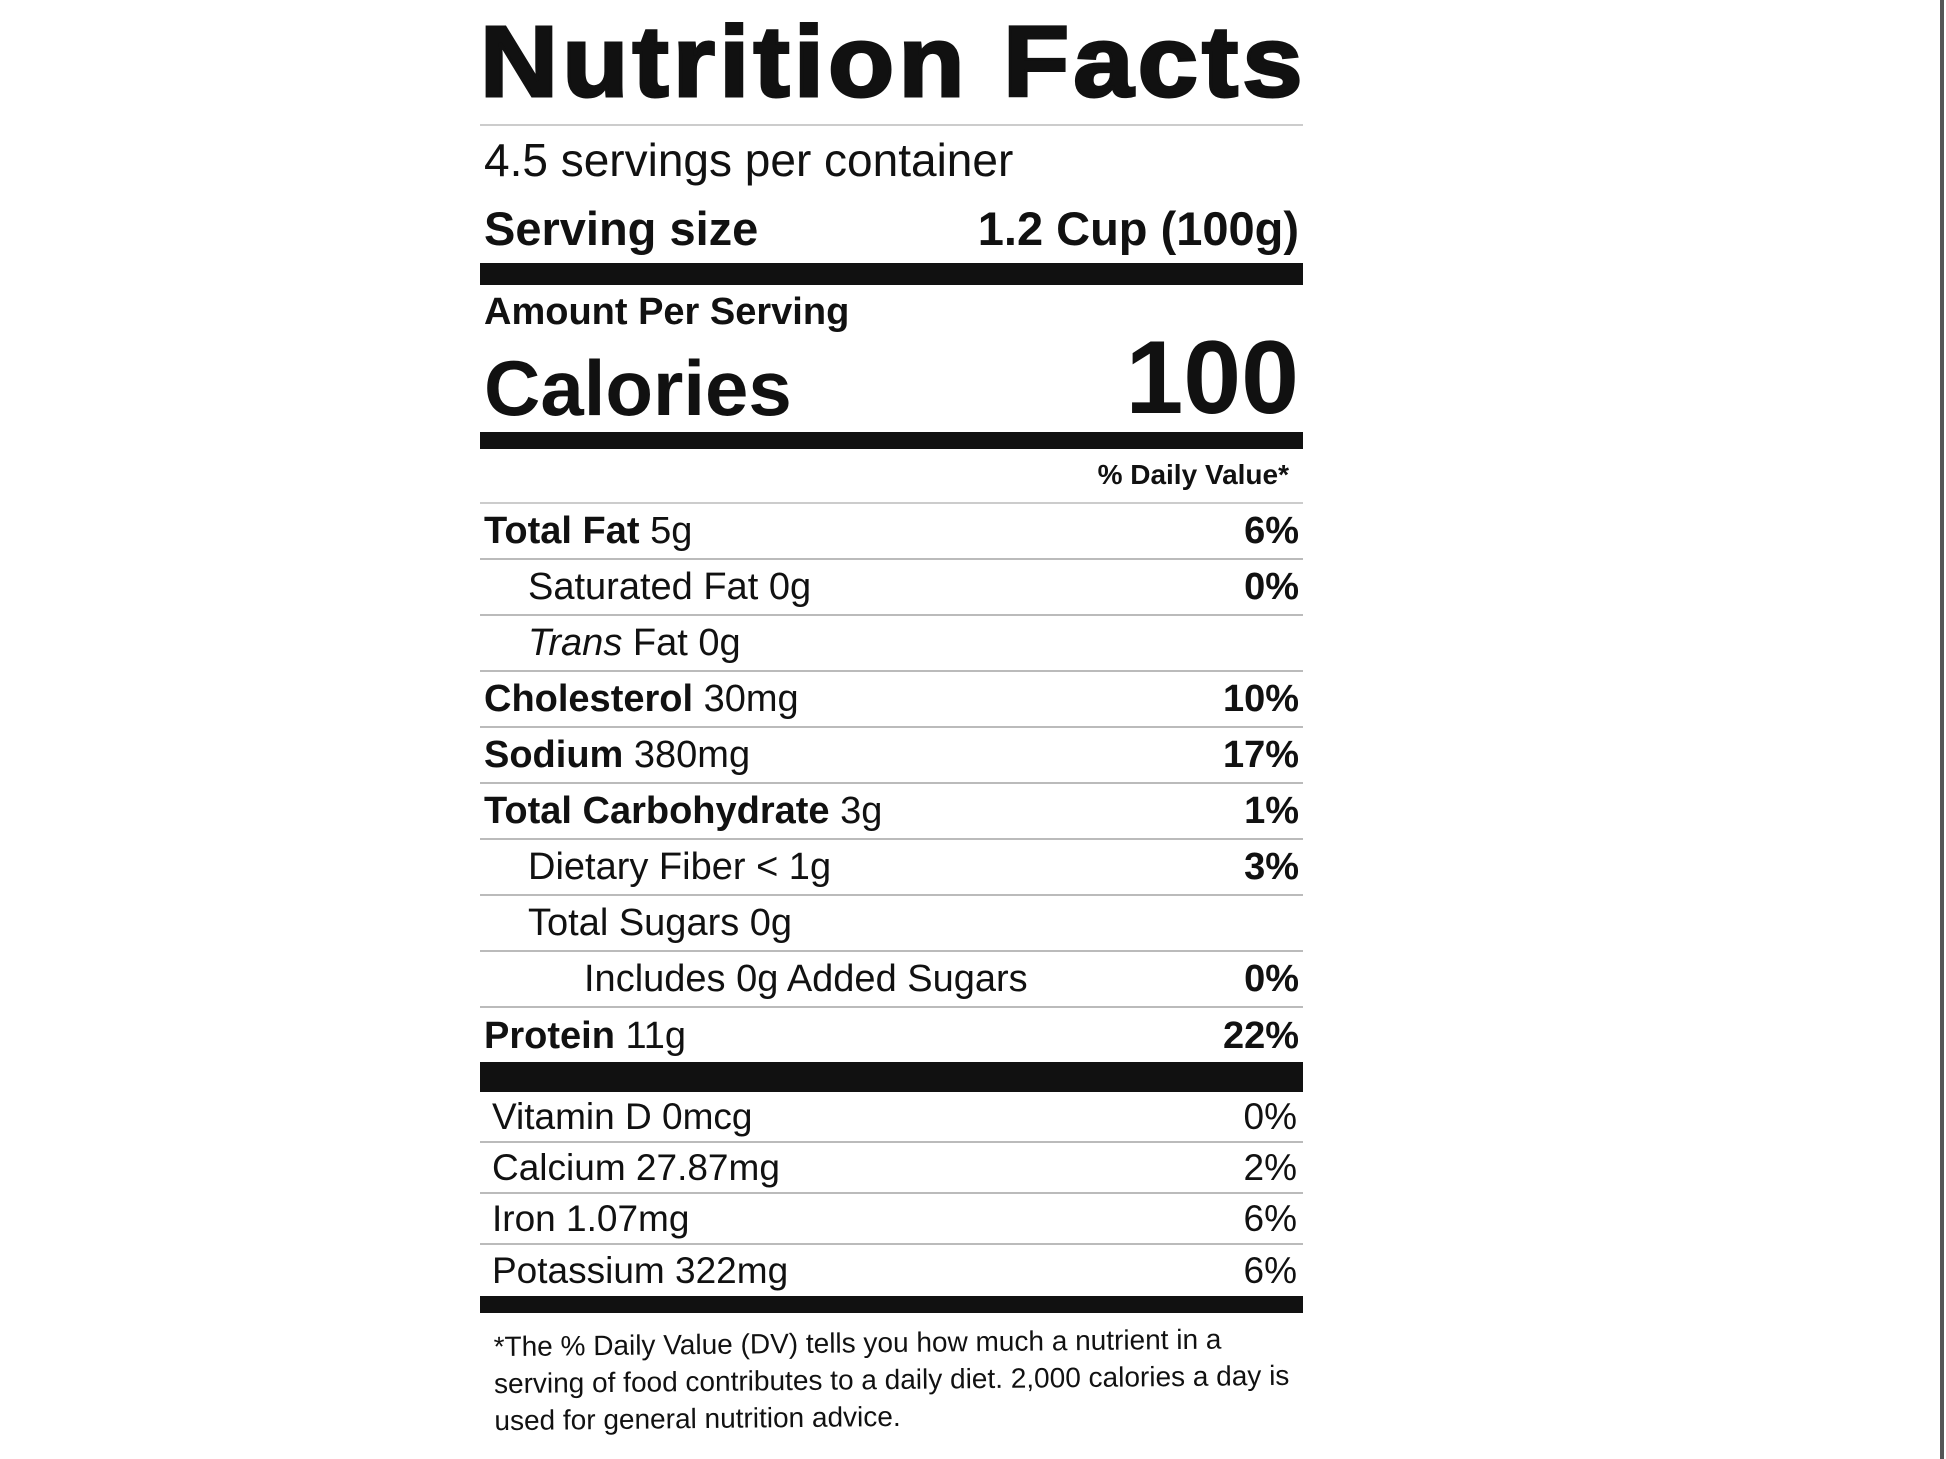  What do you see at coordinates (656, 1035) in the screenshot?
I see `nutrient-amount: 11g` at bounding box center [656, 1035].